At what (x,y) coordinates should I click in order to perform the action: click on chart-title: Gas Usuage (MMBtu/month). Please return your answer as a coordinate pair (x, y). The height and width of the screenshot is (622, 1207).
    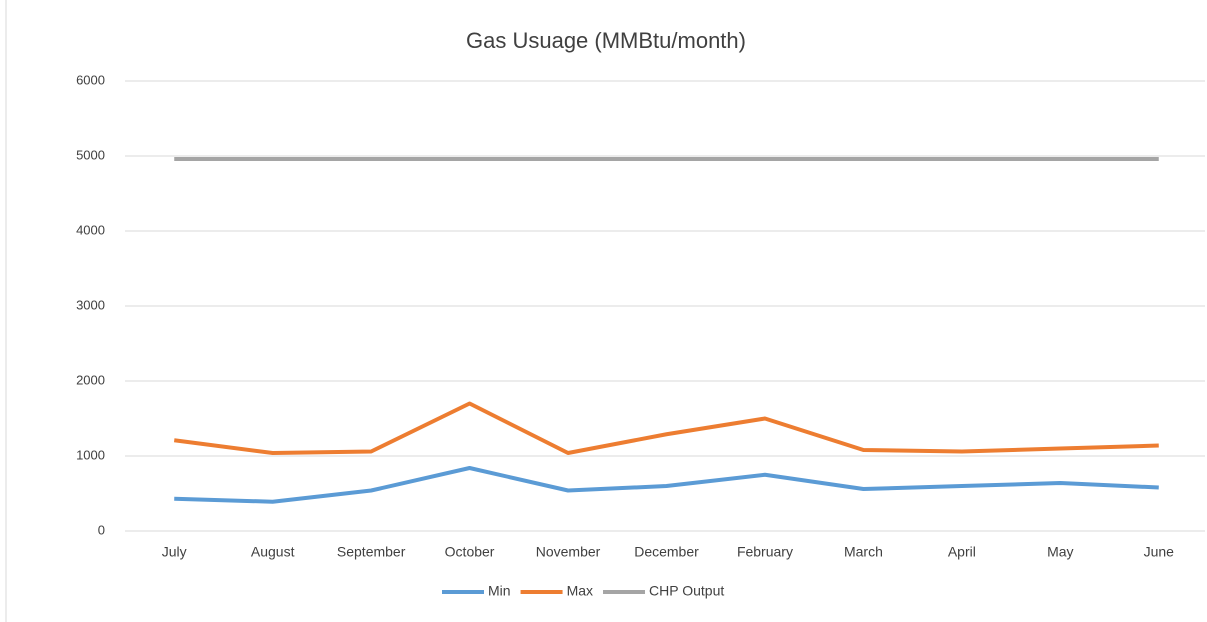
    Looking at the image, I should click on (606, 40).